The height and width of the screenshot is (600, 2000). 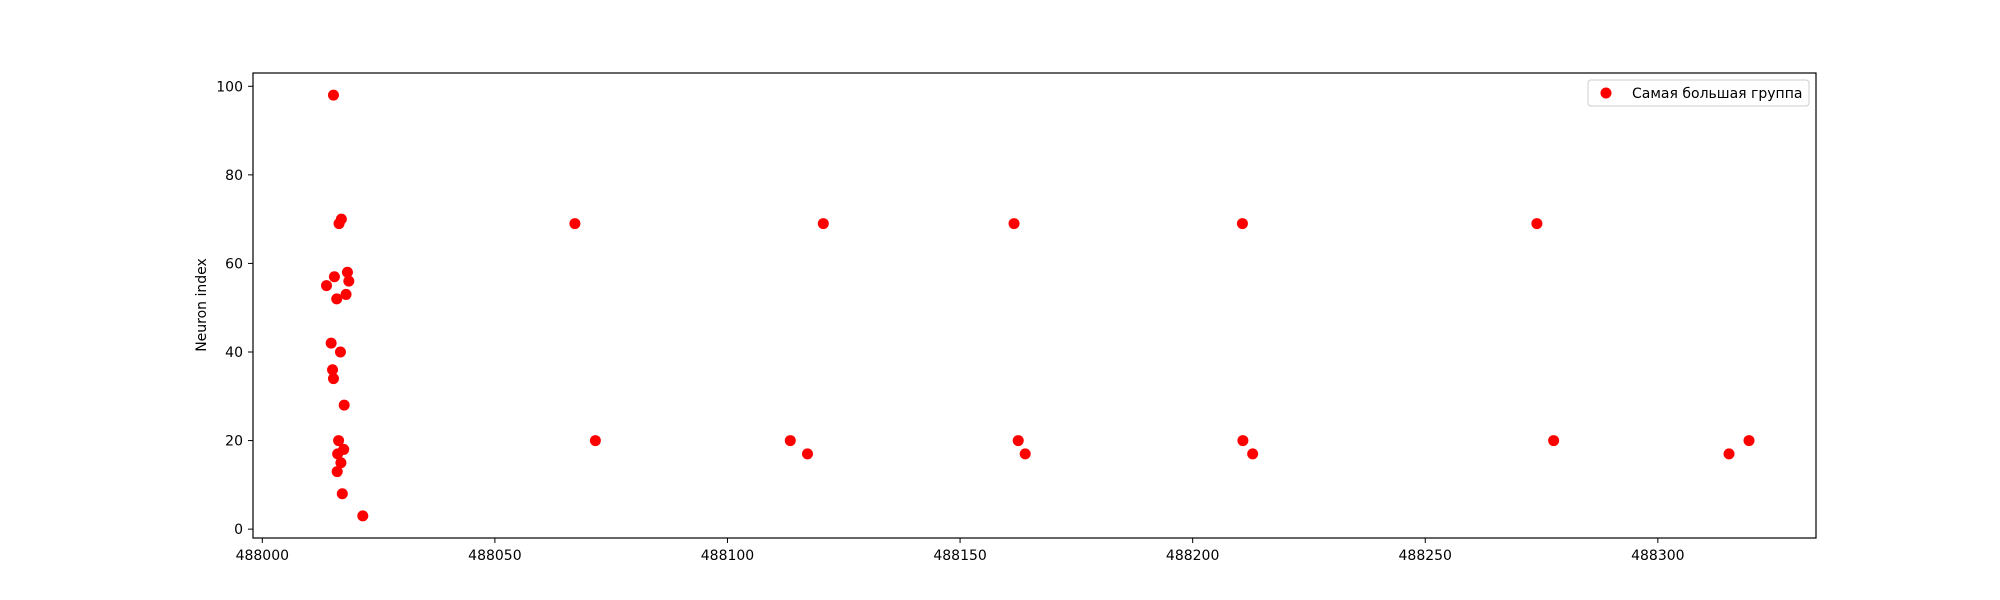 I want to click on x-tick-label: 488000, so click(x=262, y=556).